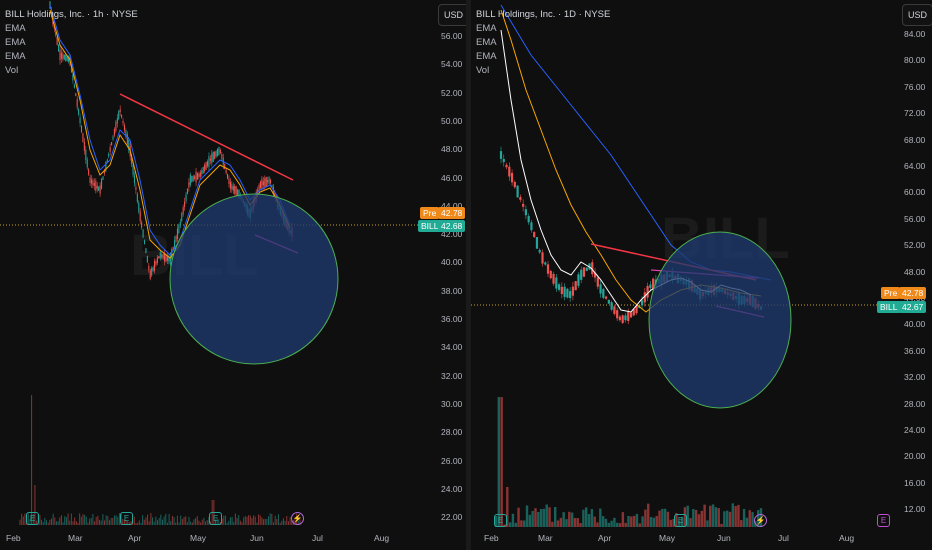 The width and height of the screenshot is (932, 550). What do you see at coordinates (452, 177) in the screenshot?
I see `price-tick-label: 46.00` at bounding box center [452, 177].